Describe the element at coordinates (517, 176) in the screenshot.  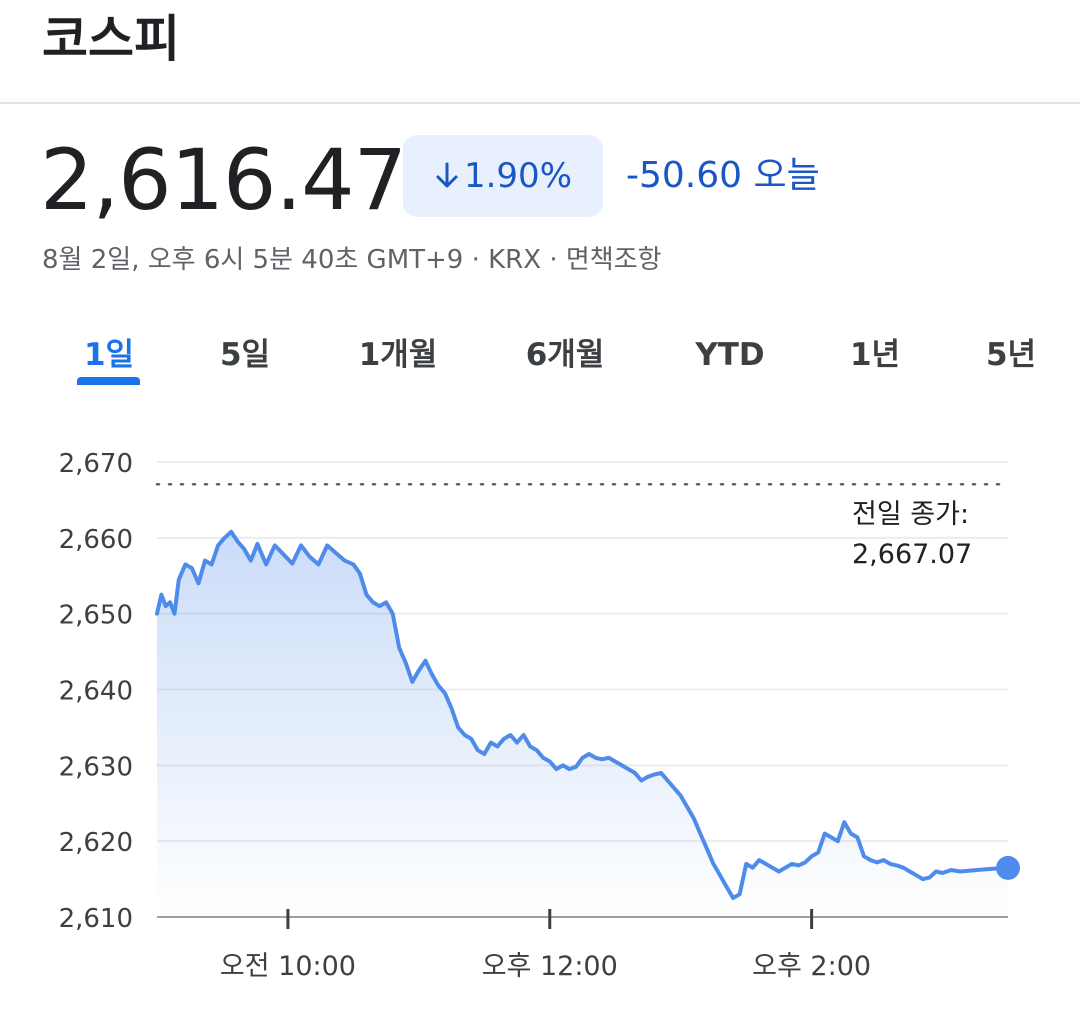
I see `change-percent-value: 1.90%` at that location.